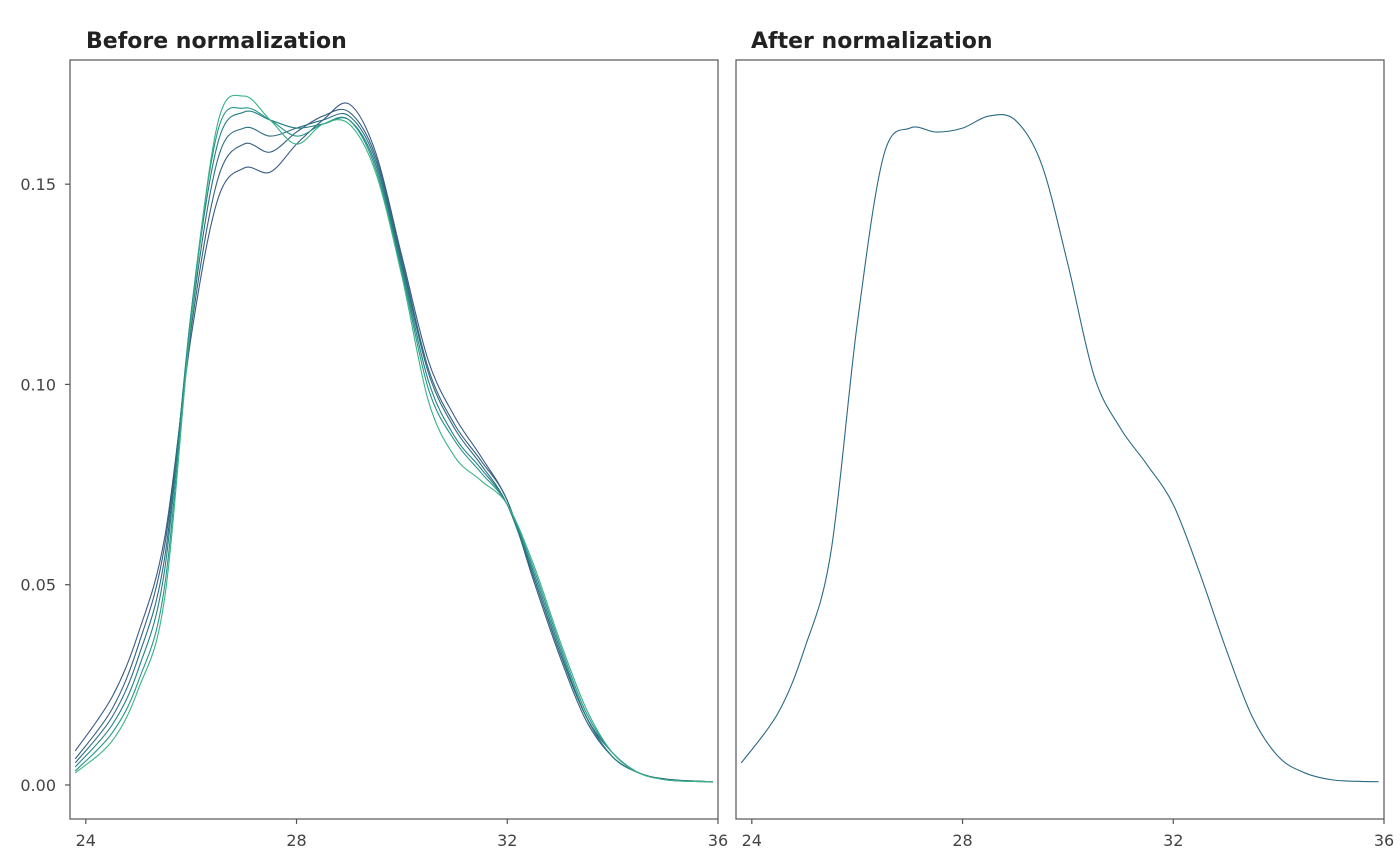  What do you see at coordinates (216, 41) in the screenshot?
I see `panel-title: Before normalization` at bounding box center [216, 41].